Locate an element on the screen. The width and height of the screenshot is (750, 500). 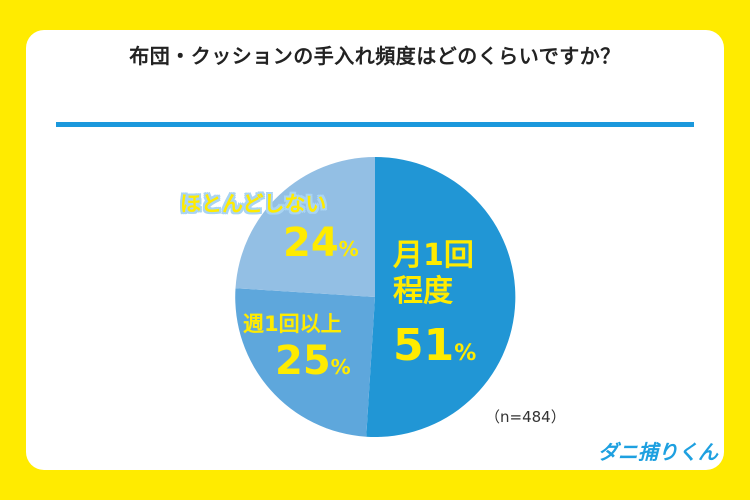
label-rarely-name: ほとんどしない is located at coordinates (253, 204).